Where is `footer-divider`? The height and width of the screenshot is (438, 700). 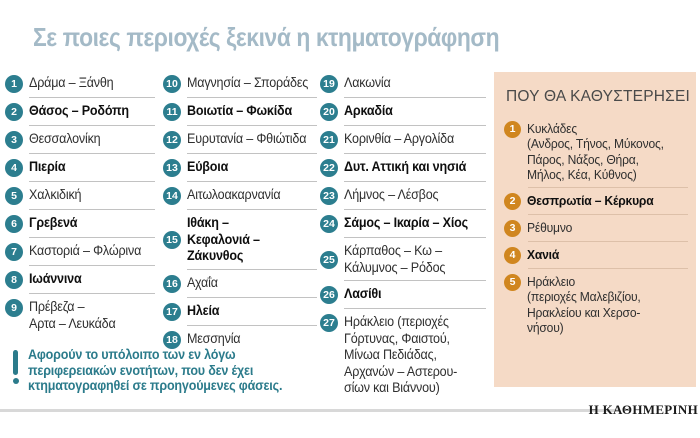
footer-divider is located at coordinates (310, 410).